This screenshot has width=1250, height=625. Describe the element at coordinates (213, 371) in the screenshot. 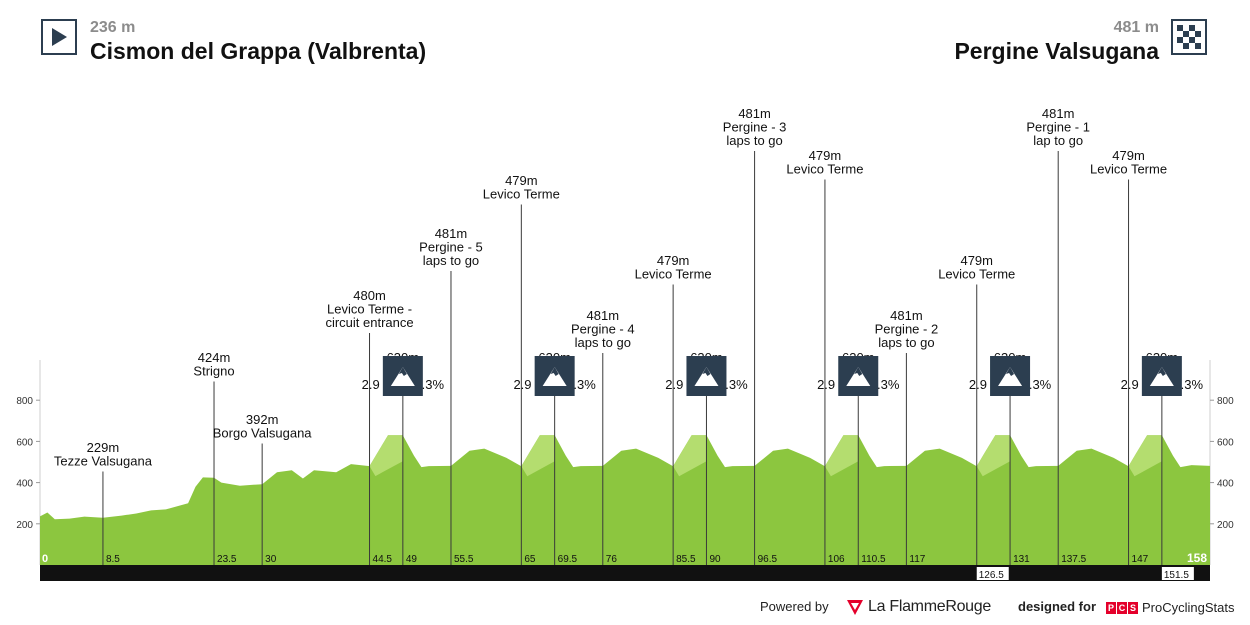

I see `waypoint-label-line: Strigno` at that location.